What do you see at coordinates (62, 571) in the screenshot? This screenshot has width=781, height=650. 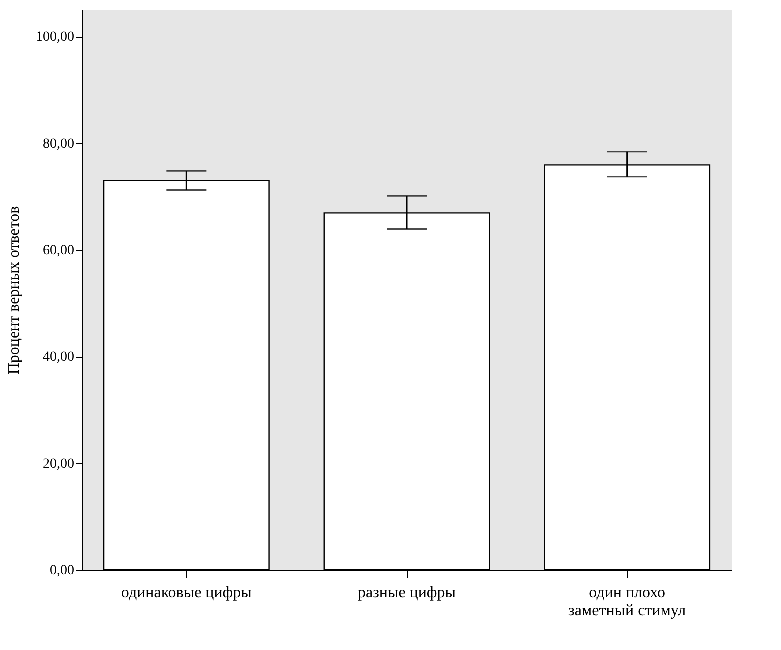 I see `y-tick-label: 0,00` at bounding box center [62, 571].